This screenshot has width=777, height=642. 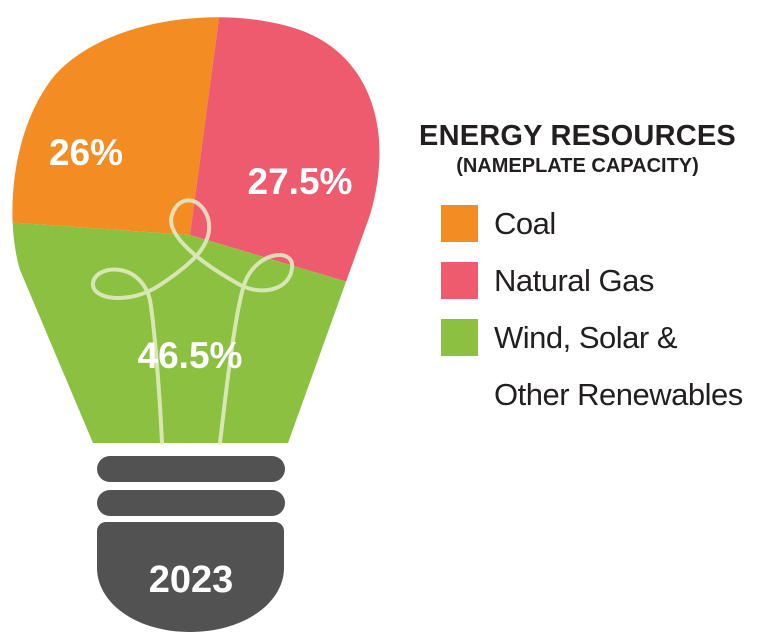 What do you see at coordinates (577, 166) in the screenshot?
I see `chart-subtitle: (NAMEPLATE CAPACITY)` at bounding box center [577, 166].